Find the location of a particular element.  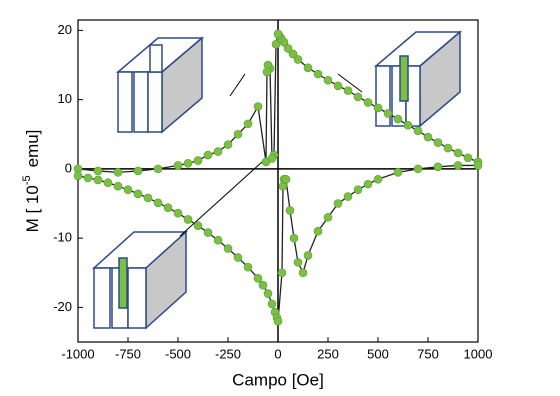

y-label-start: M [ 10 is located at coordinates (32, 208).